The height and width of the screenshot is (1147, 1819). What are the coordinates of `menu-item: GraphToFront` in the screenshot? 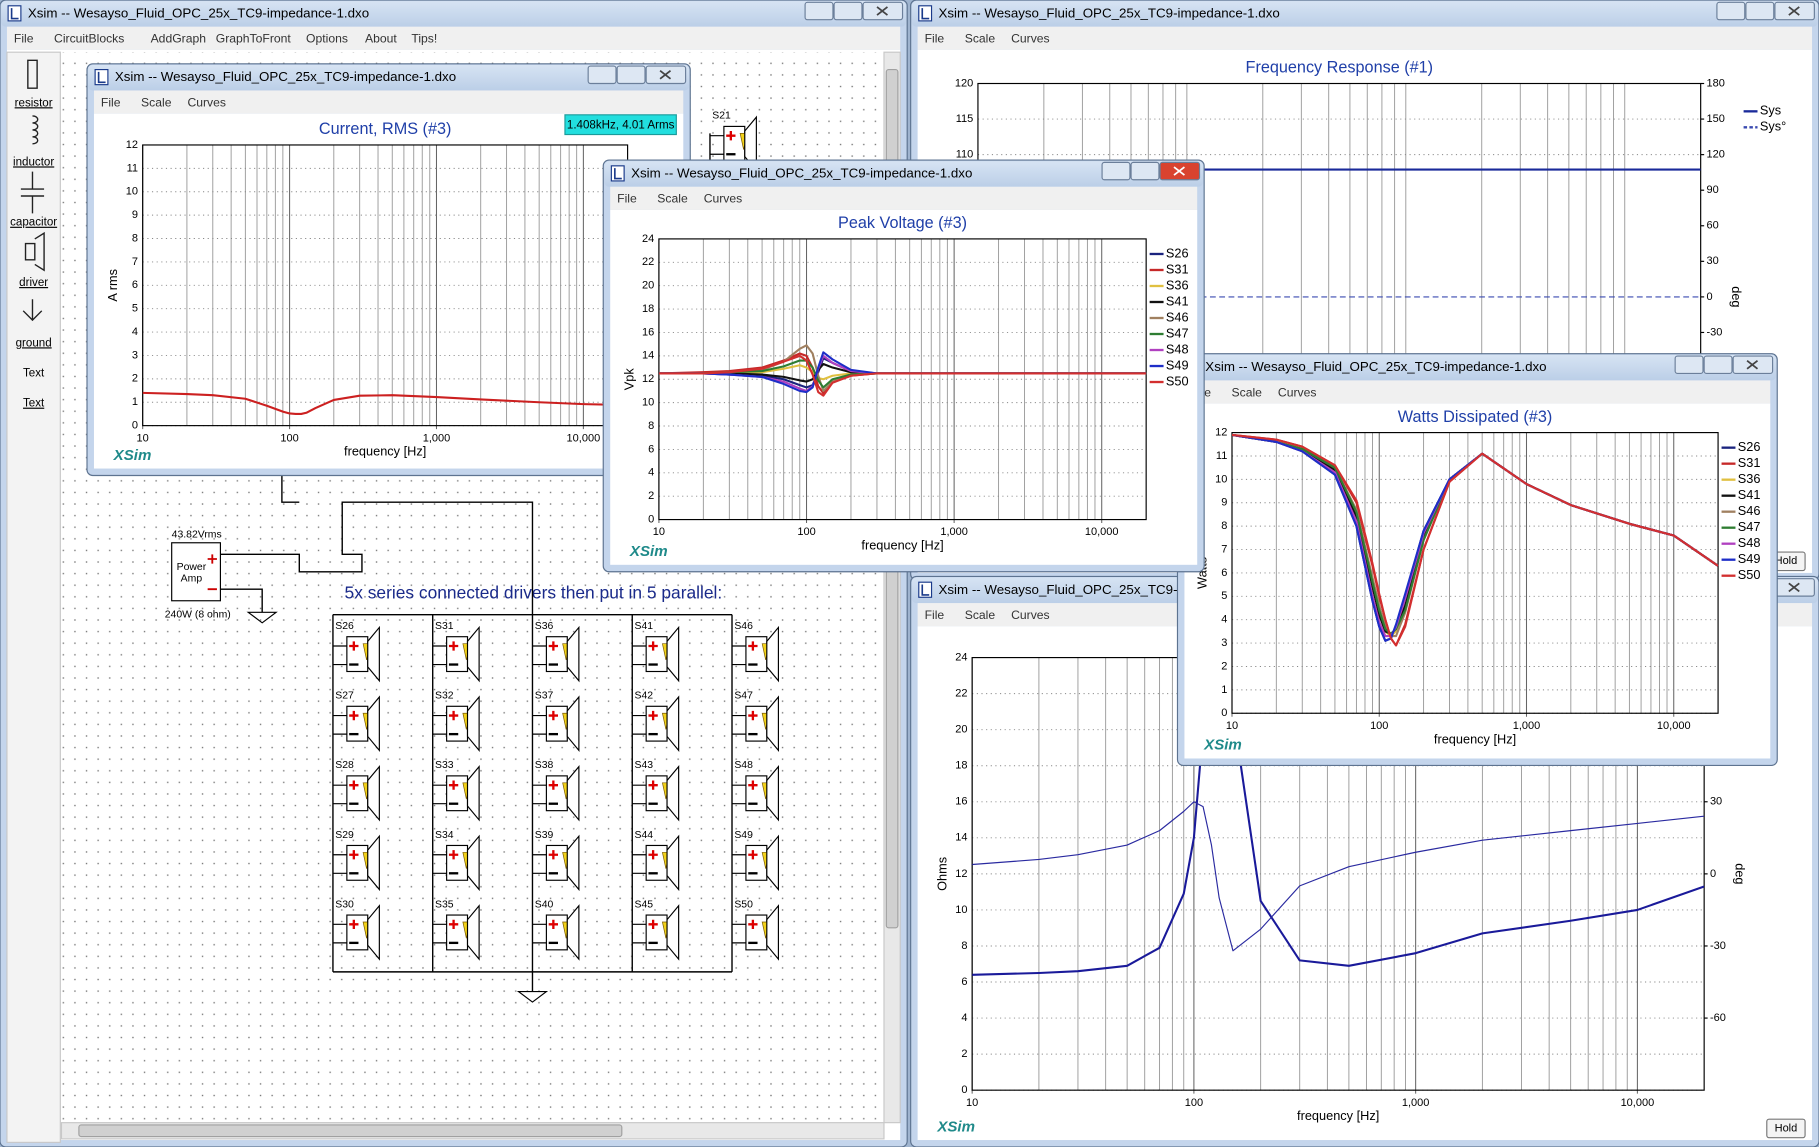 It's located at (254, 39).